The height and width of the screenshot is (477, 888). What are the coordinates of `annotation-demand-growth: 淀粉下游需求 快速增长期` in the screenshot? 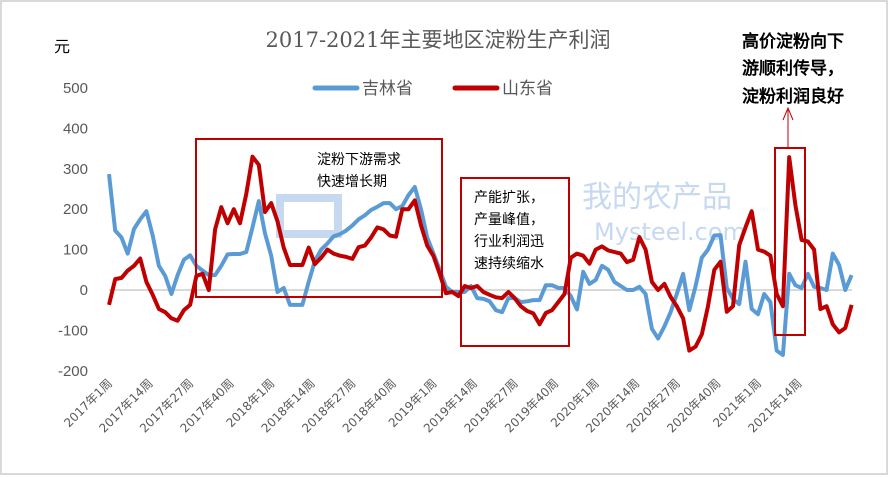 It's located at (319, 218).